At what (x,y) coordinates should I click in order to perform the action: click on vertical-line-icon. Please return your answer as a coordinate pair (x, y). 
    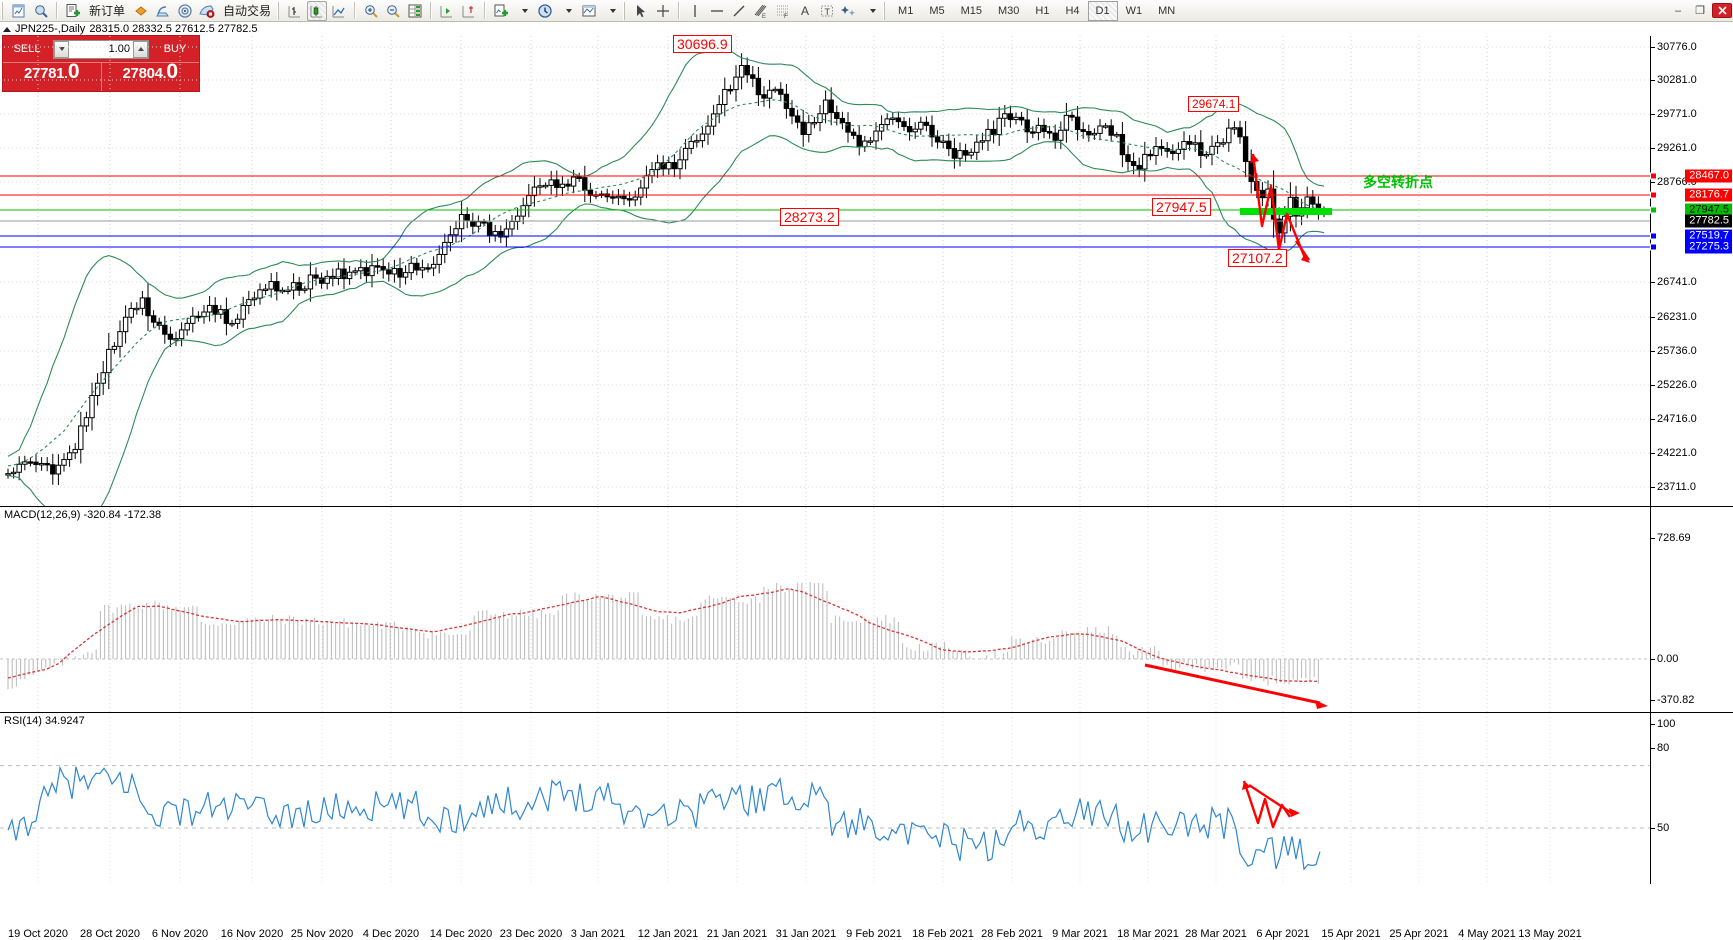
    Looking at the image, I should click on (695, 11).